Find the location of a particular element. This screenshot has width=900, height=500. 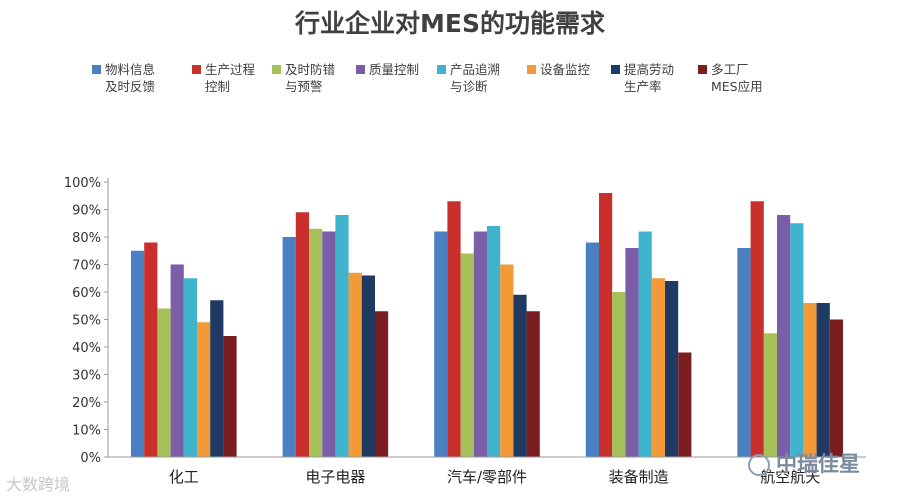

y-tick-label: 100% is located at coordinates (82, 183).